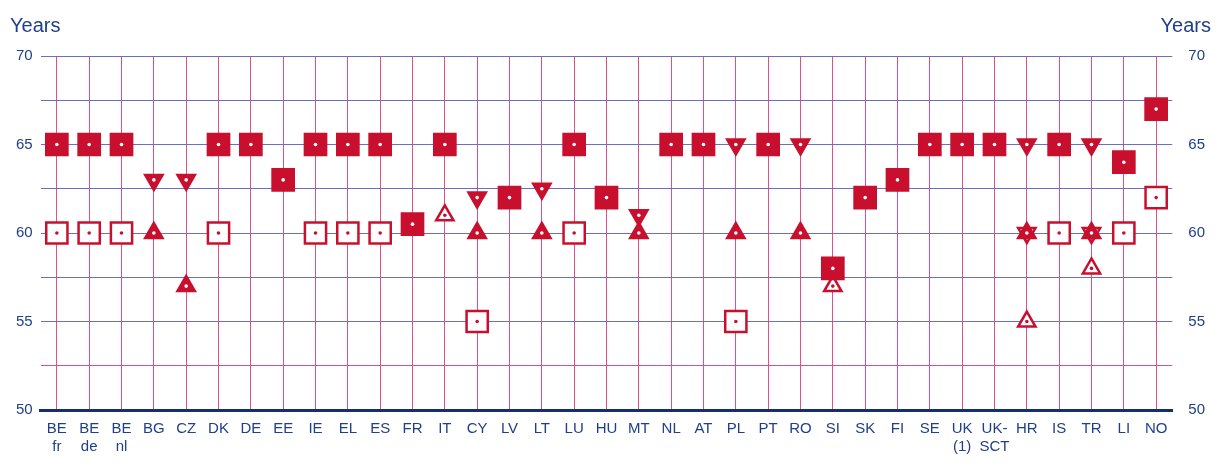 The image size is (1221, 466). I want to click on y-tick-label: 70, so click(24, 55).